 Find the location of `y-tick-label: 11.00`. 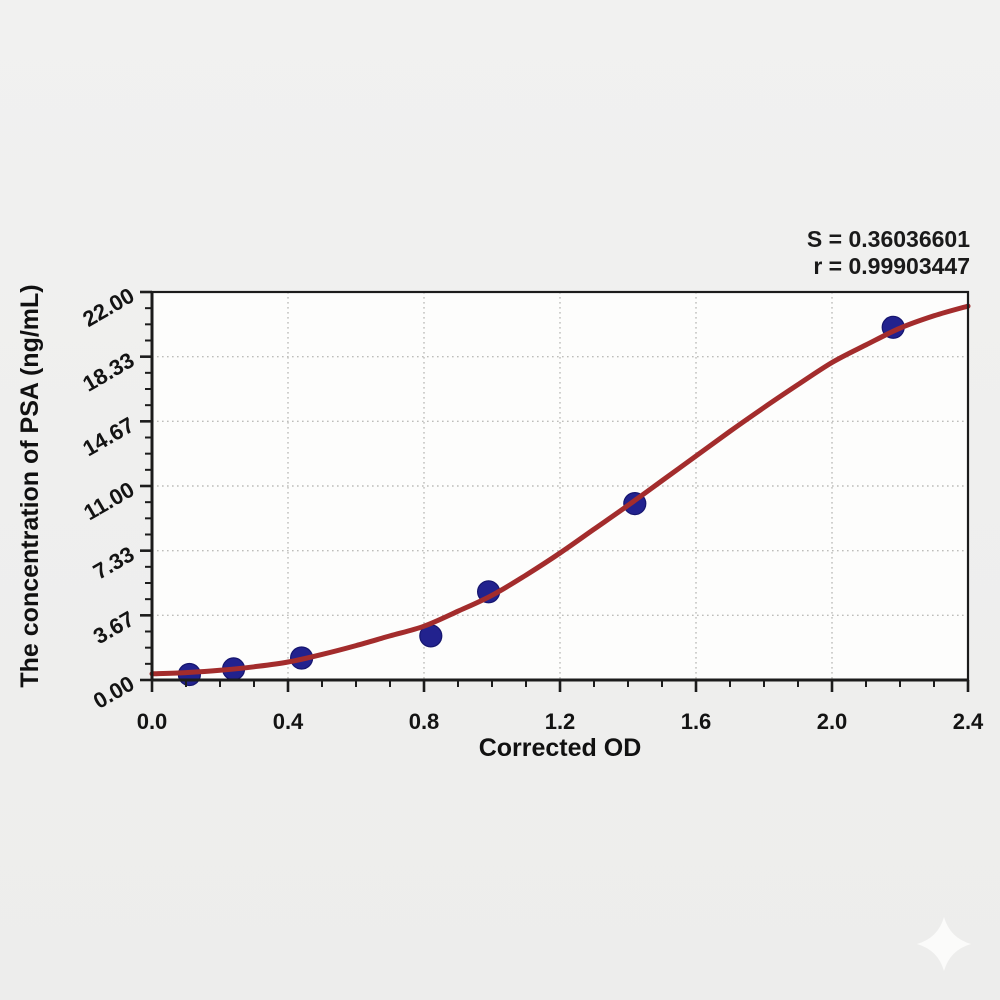

y-tick-label: 11.00 is located at coordinates (108, 501).